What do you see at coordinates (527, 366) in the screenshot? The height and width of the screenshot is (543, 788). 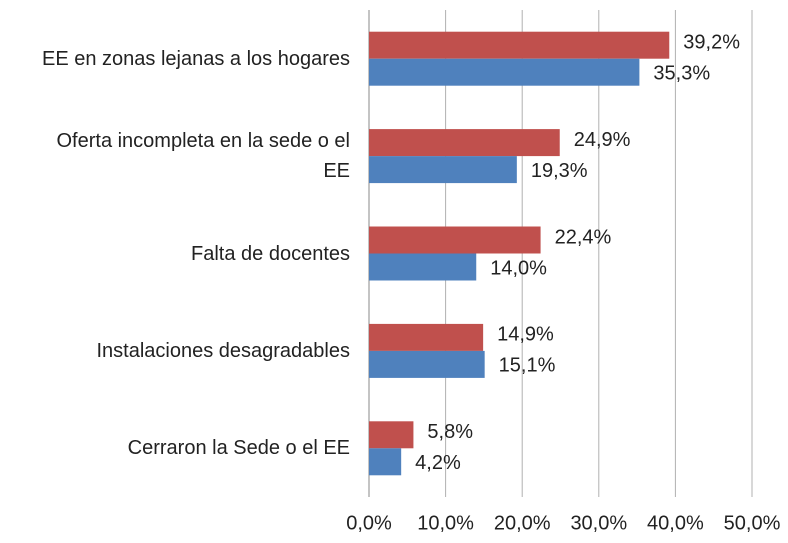 I see `data-label: 15,1%` at bounding box center [527, 366].